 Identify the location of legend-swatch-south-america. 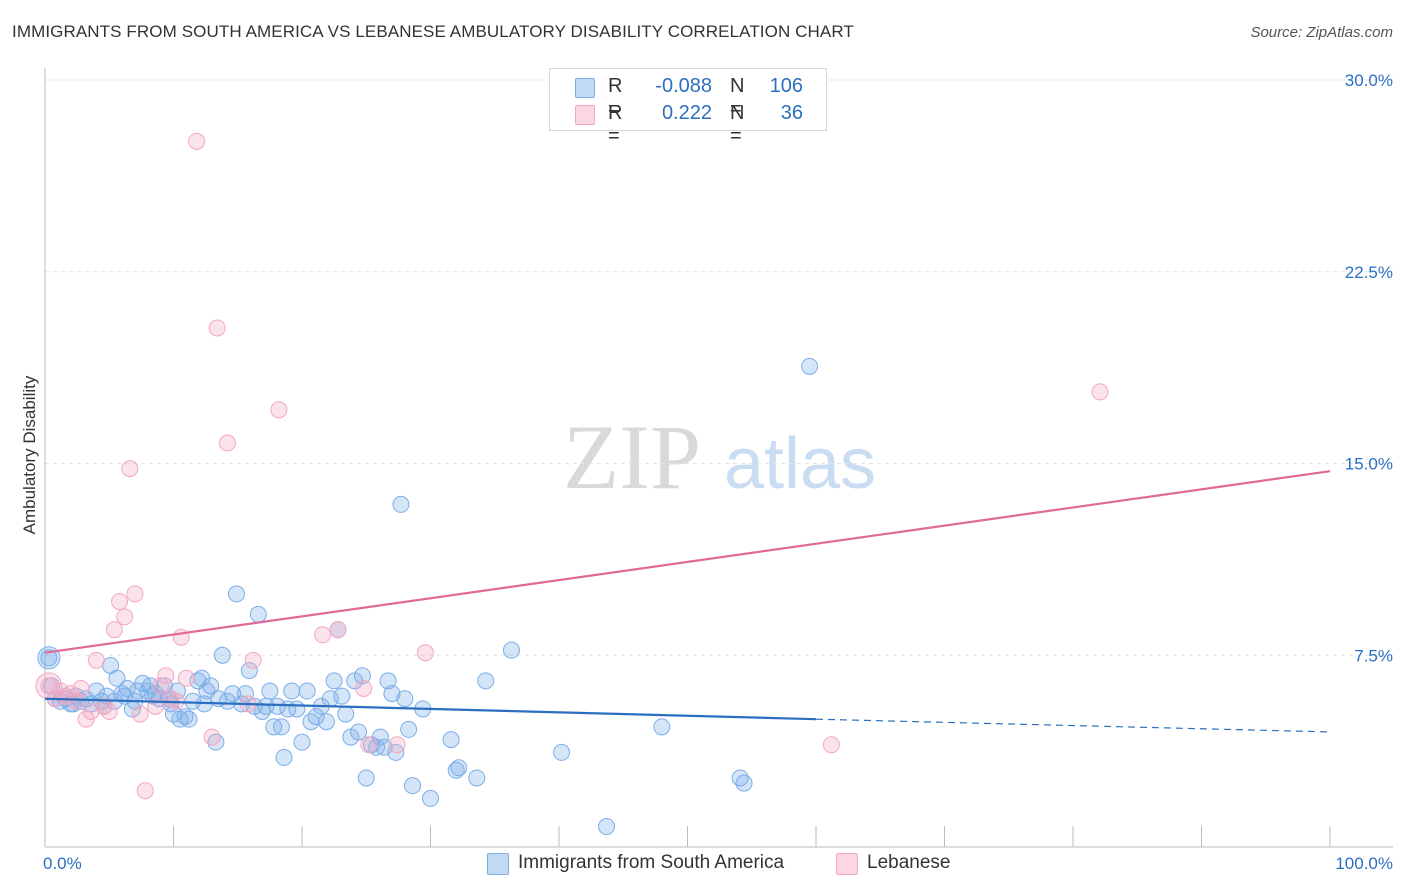
(498, 864).